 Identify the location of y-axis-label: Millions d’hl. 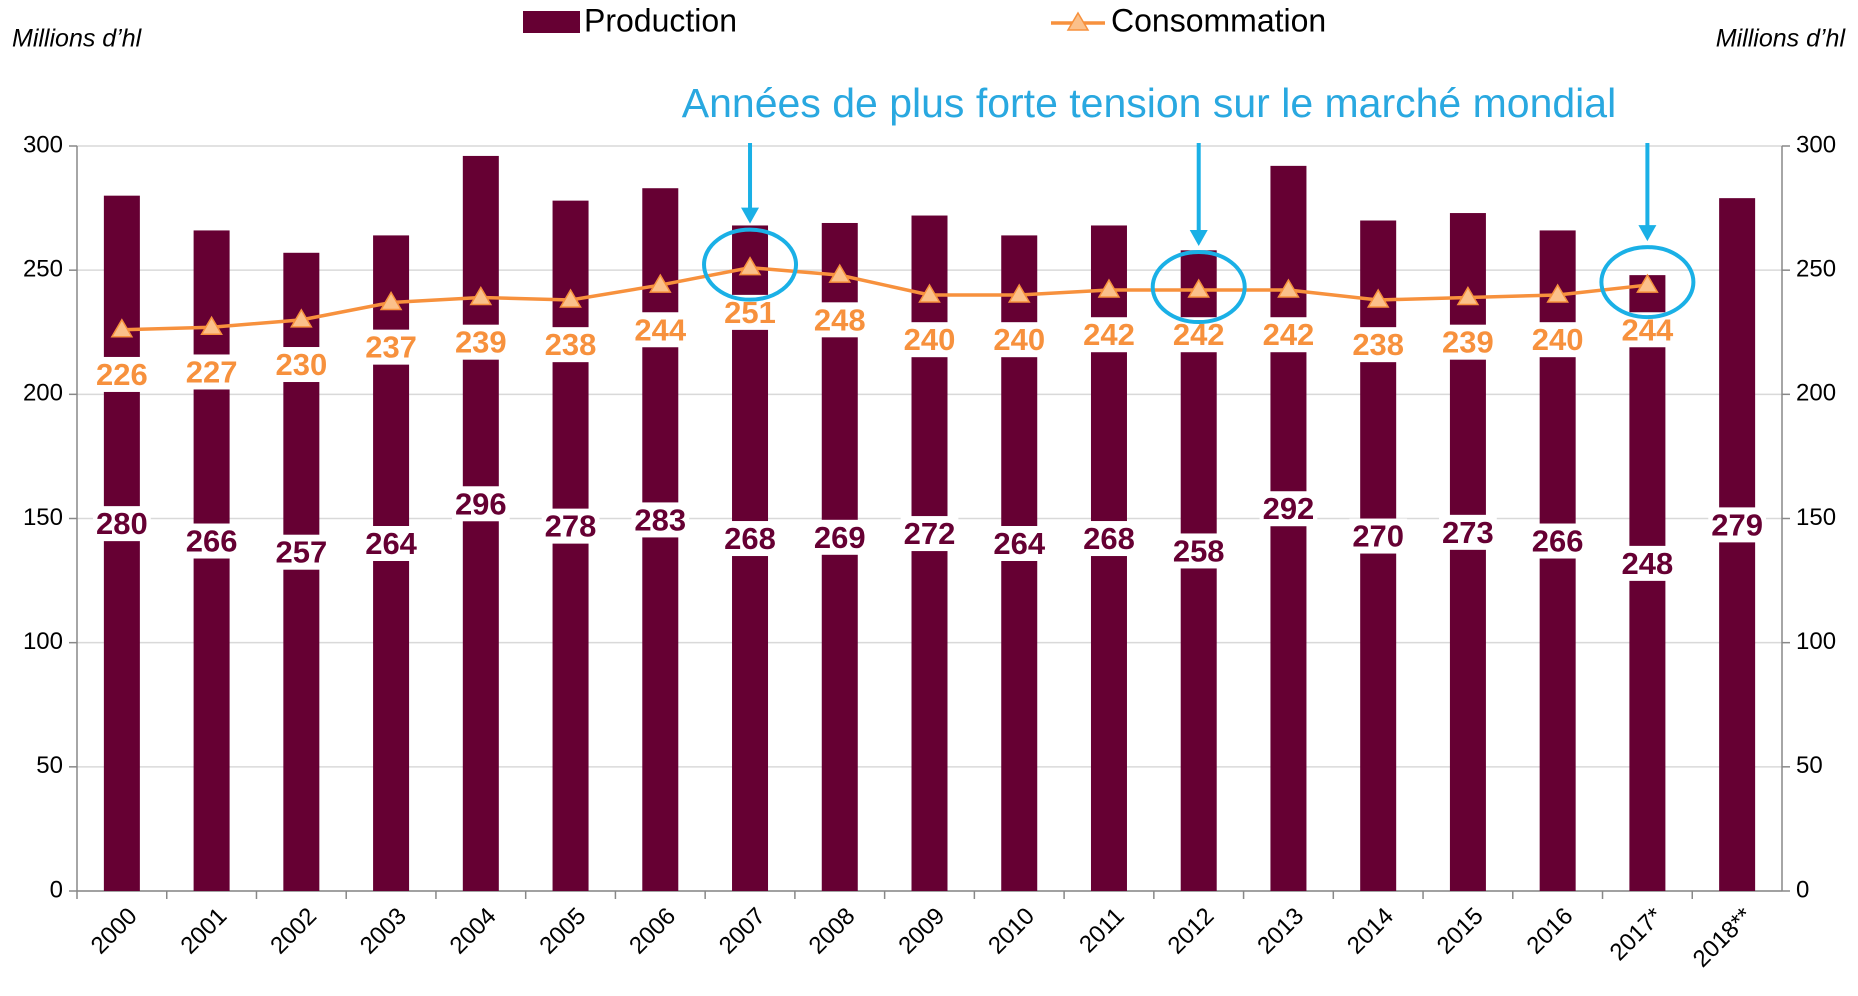
(77, 39).